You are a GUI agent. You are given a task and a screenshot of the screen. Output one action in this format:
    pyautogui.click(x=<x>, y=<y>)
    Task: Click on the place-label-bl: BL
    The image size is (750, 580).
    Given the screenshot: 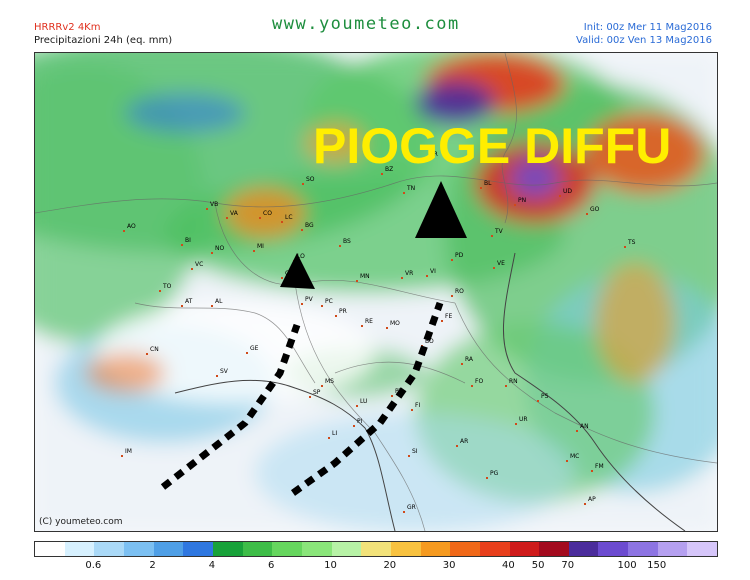 What is the action you would take?
    pyautogui.click(x=488, y=183)
    